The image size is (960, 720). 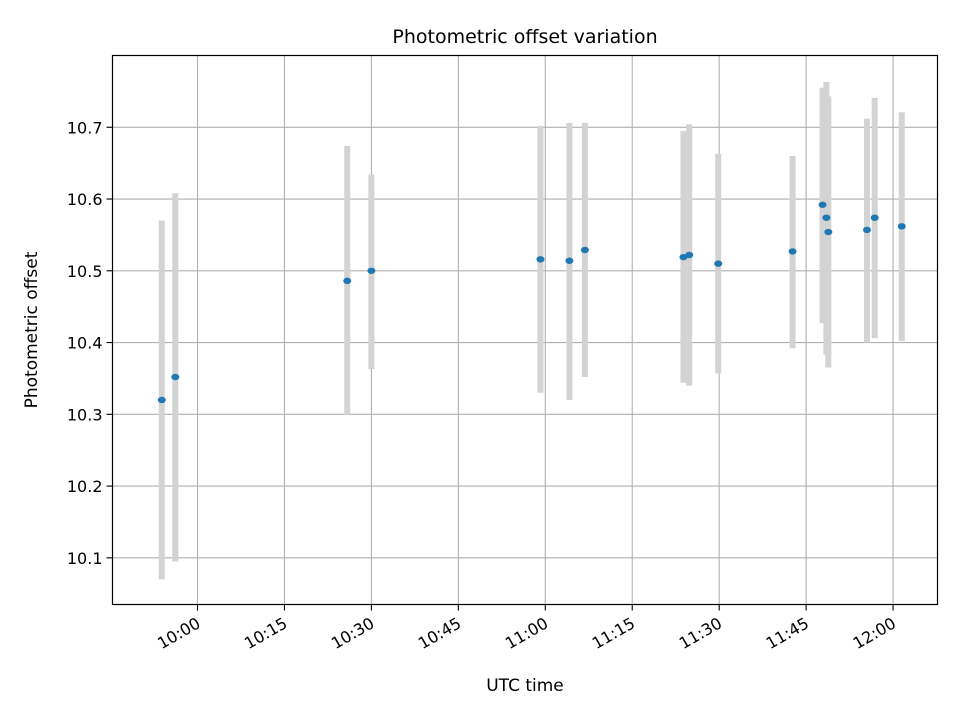 I want to click on x-tick-label: 10:00, so click(x=178, y=634).